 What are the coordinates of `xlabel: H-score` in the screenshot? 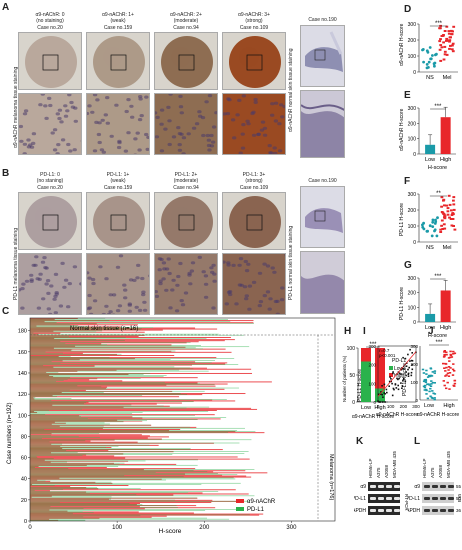 It's located at (437, 336).